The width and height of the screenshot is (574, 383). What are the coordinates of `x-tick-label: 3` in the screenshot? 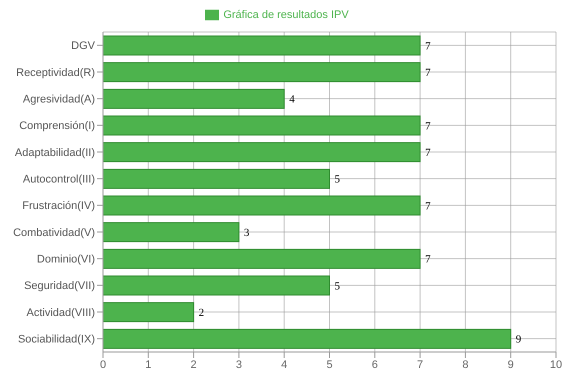 It's located at (239, 364).